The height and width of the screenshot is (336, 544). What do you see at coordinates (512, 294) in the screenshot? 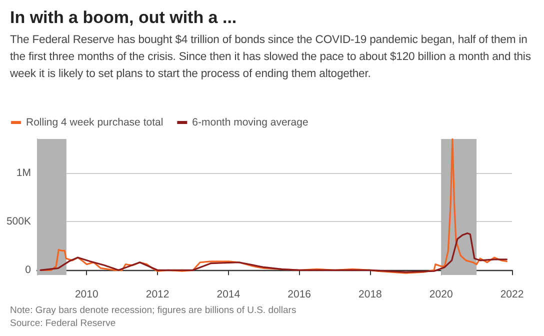
I see `x-tick-label: 2022` at bounding box center [512, 294].